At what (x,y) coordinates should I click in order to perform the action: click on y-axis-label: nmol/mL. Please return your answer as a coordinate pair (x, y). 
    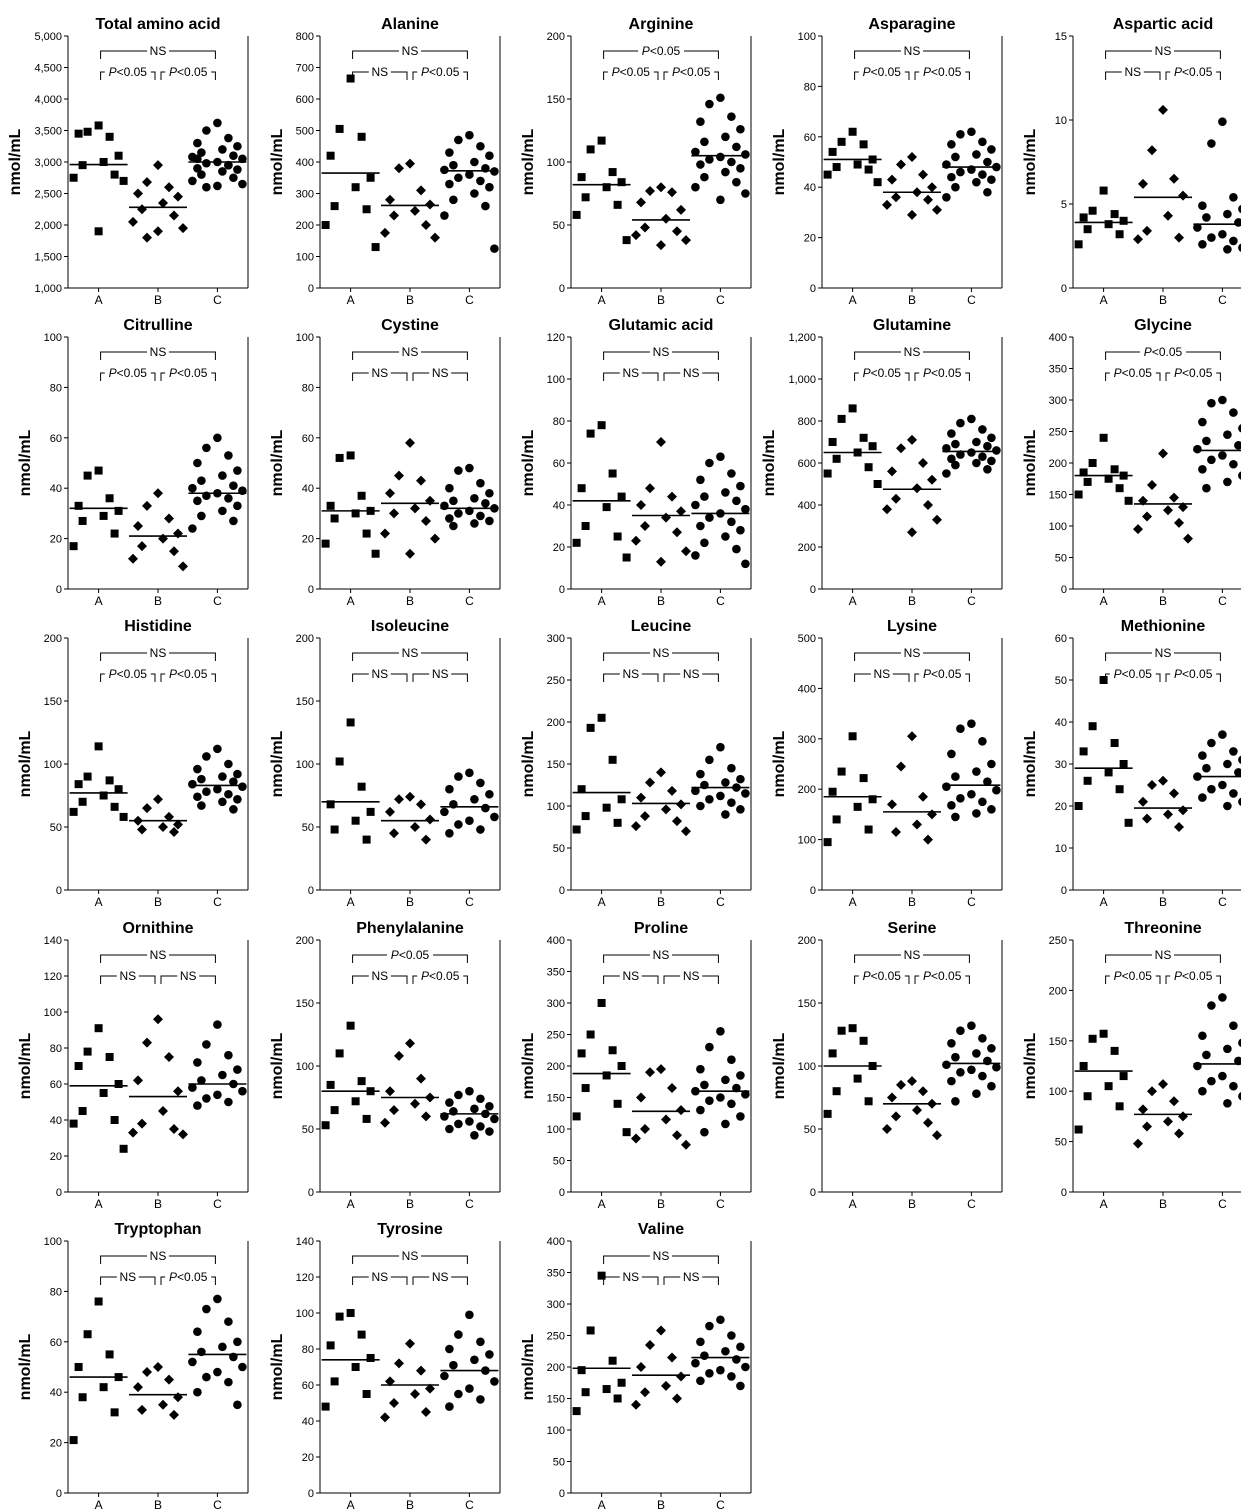
    Looking at the image, I should click on (779, 161).